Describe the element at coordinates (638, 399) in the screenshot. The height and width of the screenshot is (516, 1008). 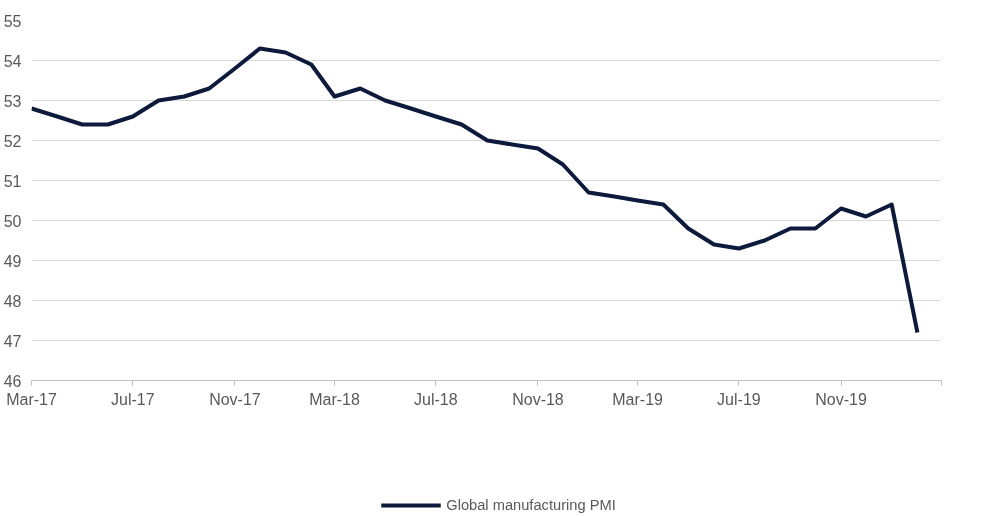
I see `x-tick-label: Mar-19` at that location.